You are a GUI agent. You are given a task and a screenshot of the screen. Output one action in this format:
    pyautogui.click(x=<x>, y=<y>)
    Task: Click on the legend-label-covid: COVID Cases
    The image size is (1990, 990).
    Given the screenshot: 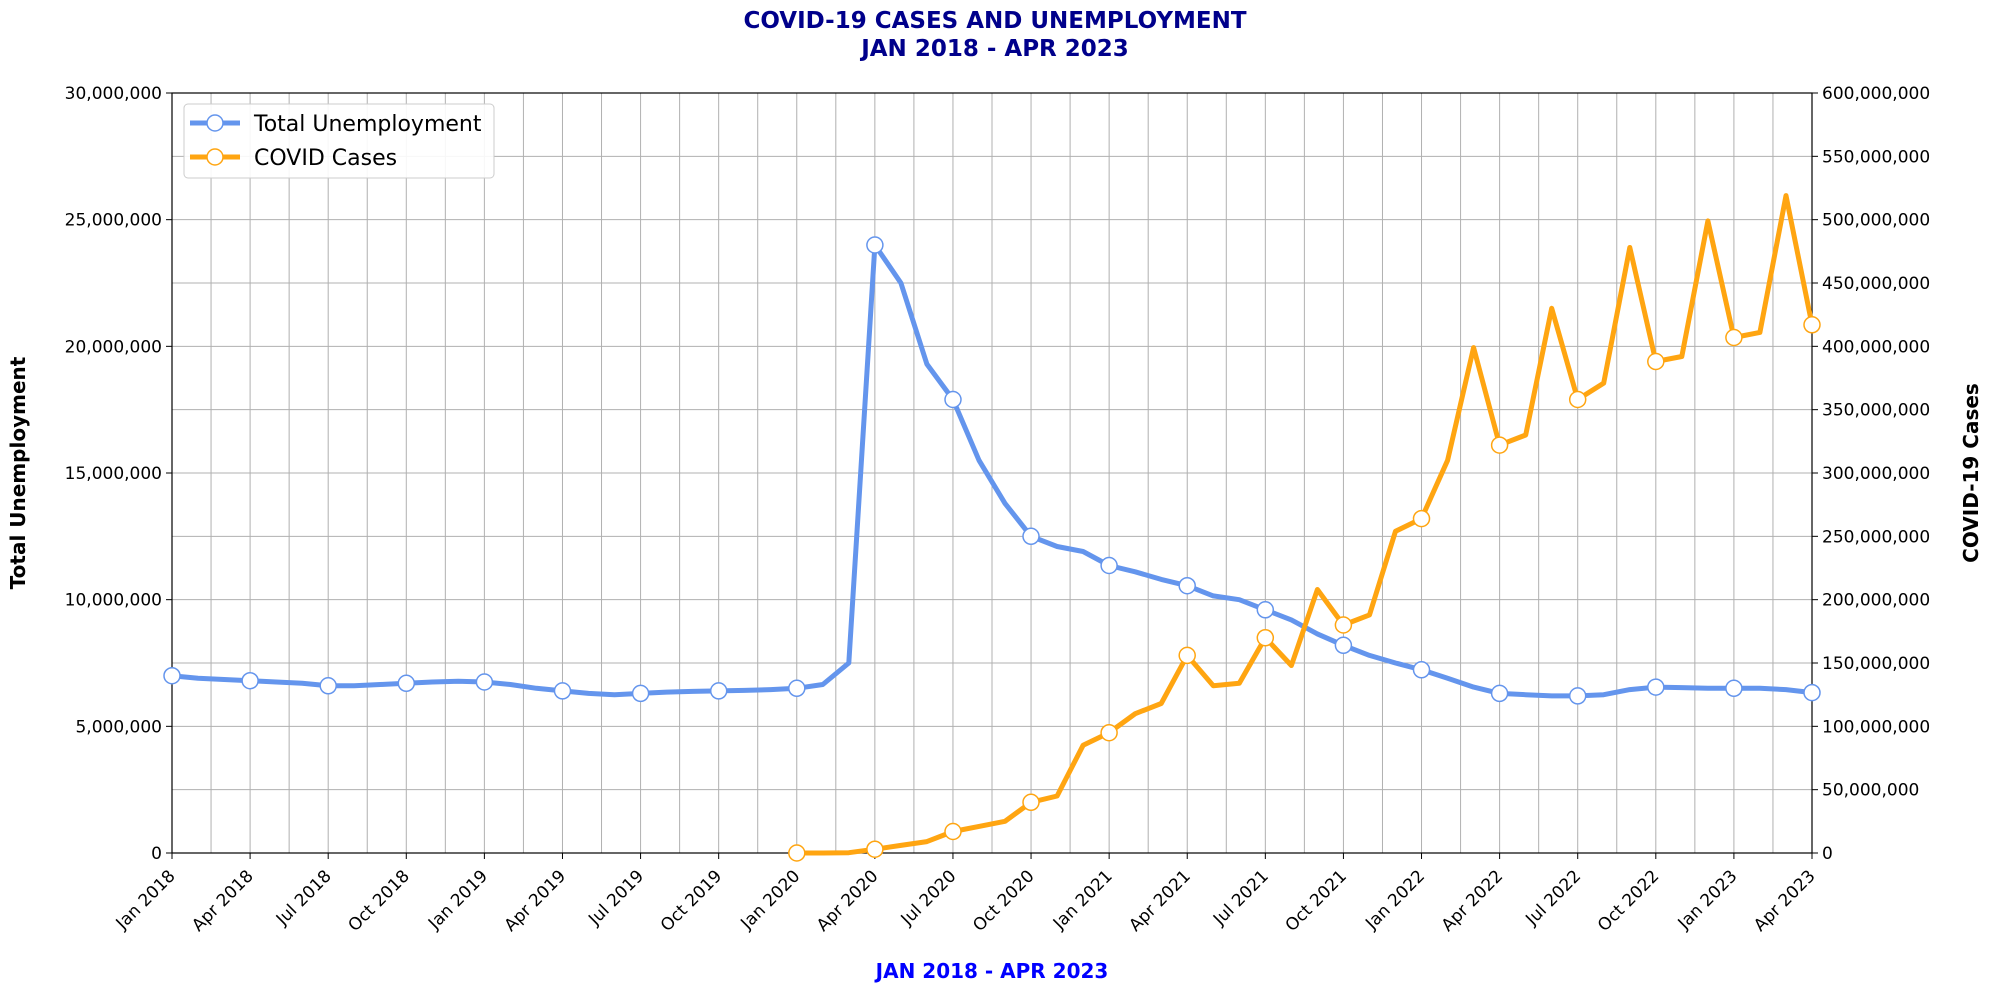 What is the action you would take?
    pyautogui.click(x=325, y=158)
    